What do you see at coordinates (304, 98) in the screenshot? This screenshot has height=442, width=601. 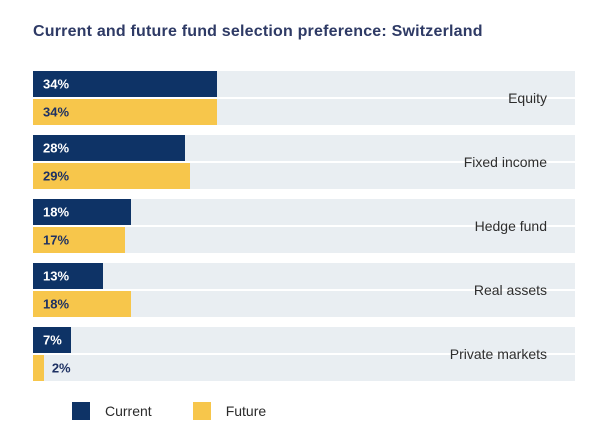 I see `chart-row: 34% 34% Equity` at bounding box center [304, 98].